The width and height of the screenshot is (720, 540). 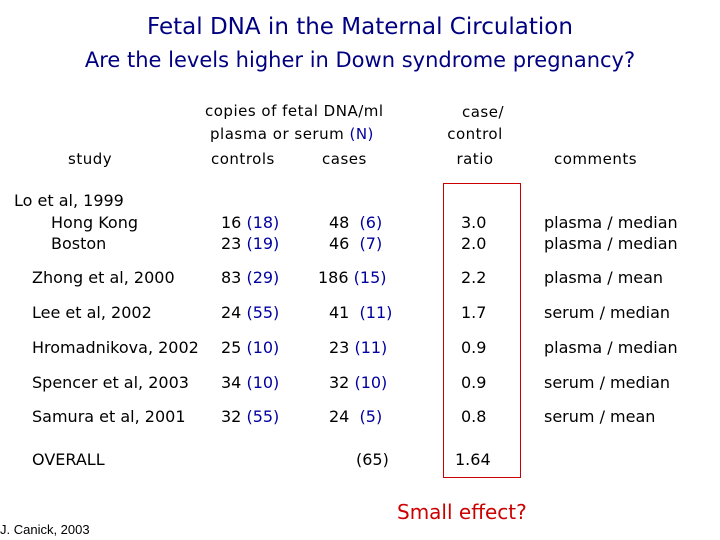 I want to click on cases-n: (7), so click(x=371, y=243).